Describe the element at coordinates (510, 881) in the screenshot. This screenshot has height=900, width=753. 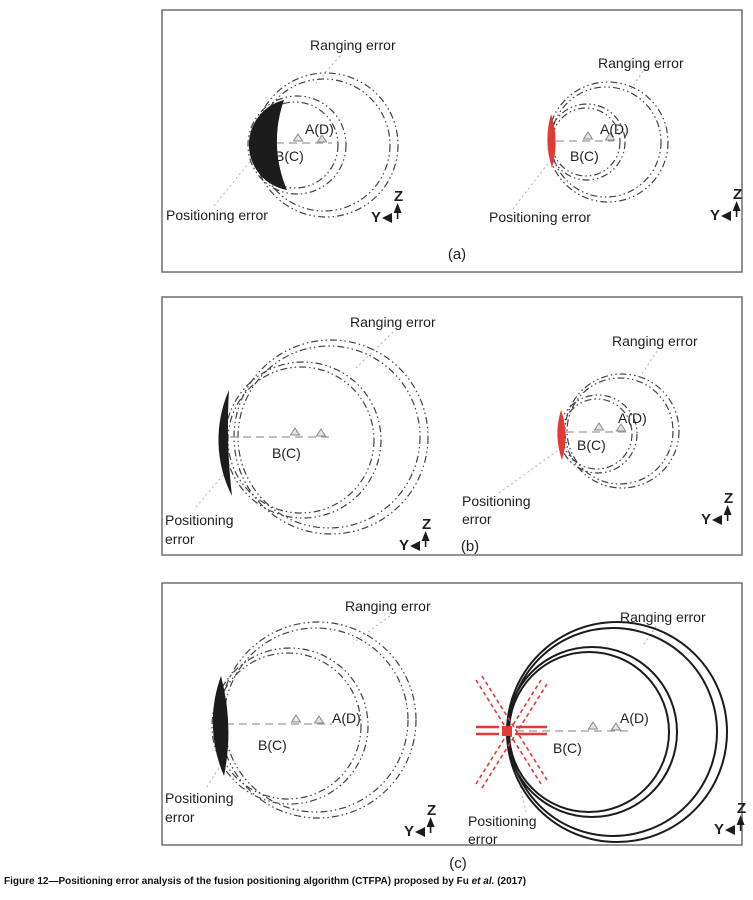
I see `caption-year: (2017)` at that location.